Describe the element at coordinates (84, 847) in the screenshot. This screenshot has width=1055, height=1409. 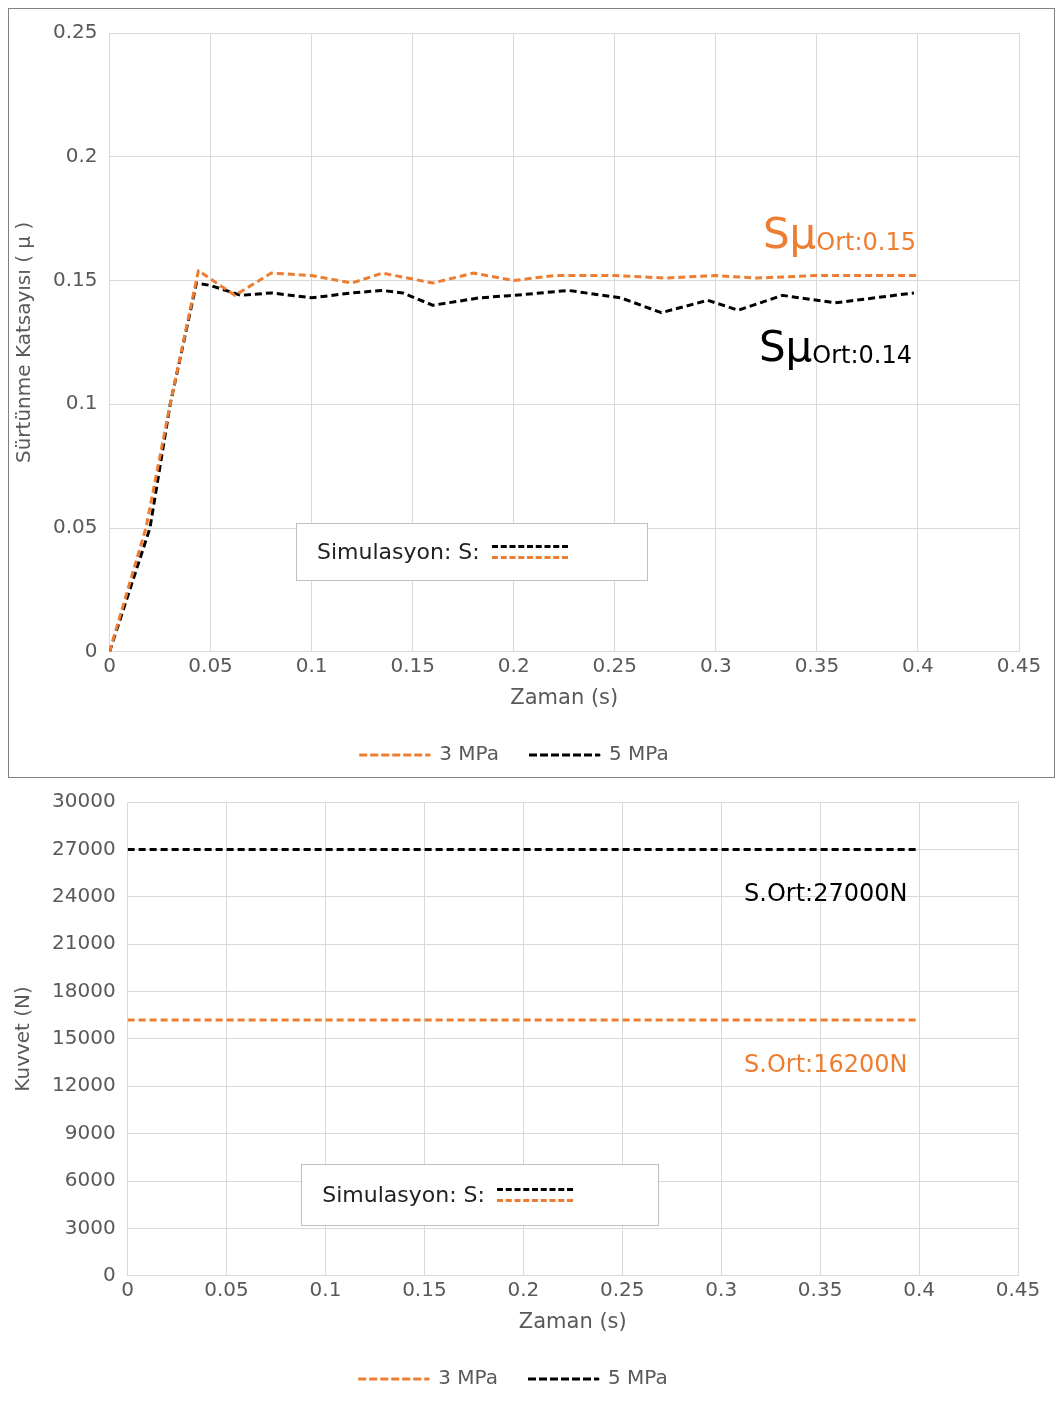
I see `y-tick-label: 27000` at that location.